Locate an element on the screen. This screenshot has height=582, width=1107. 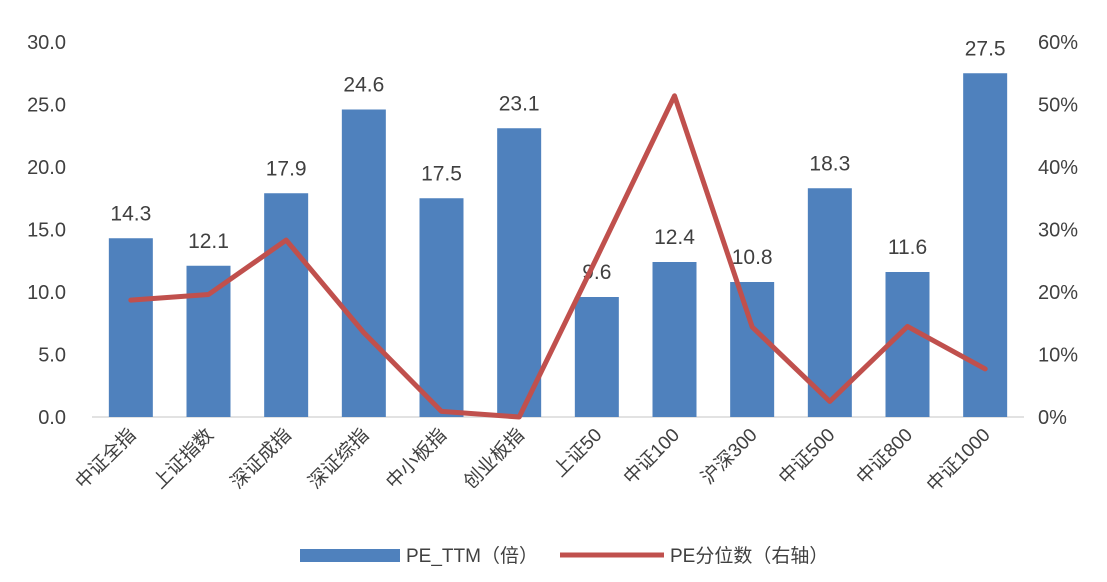
legend: PE_TTM（倍） PE分位数（右轴） is located at coordinates (564, 556).